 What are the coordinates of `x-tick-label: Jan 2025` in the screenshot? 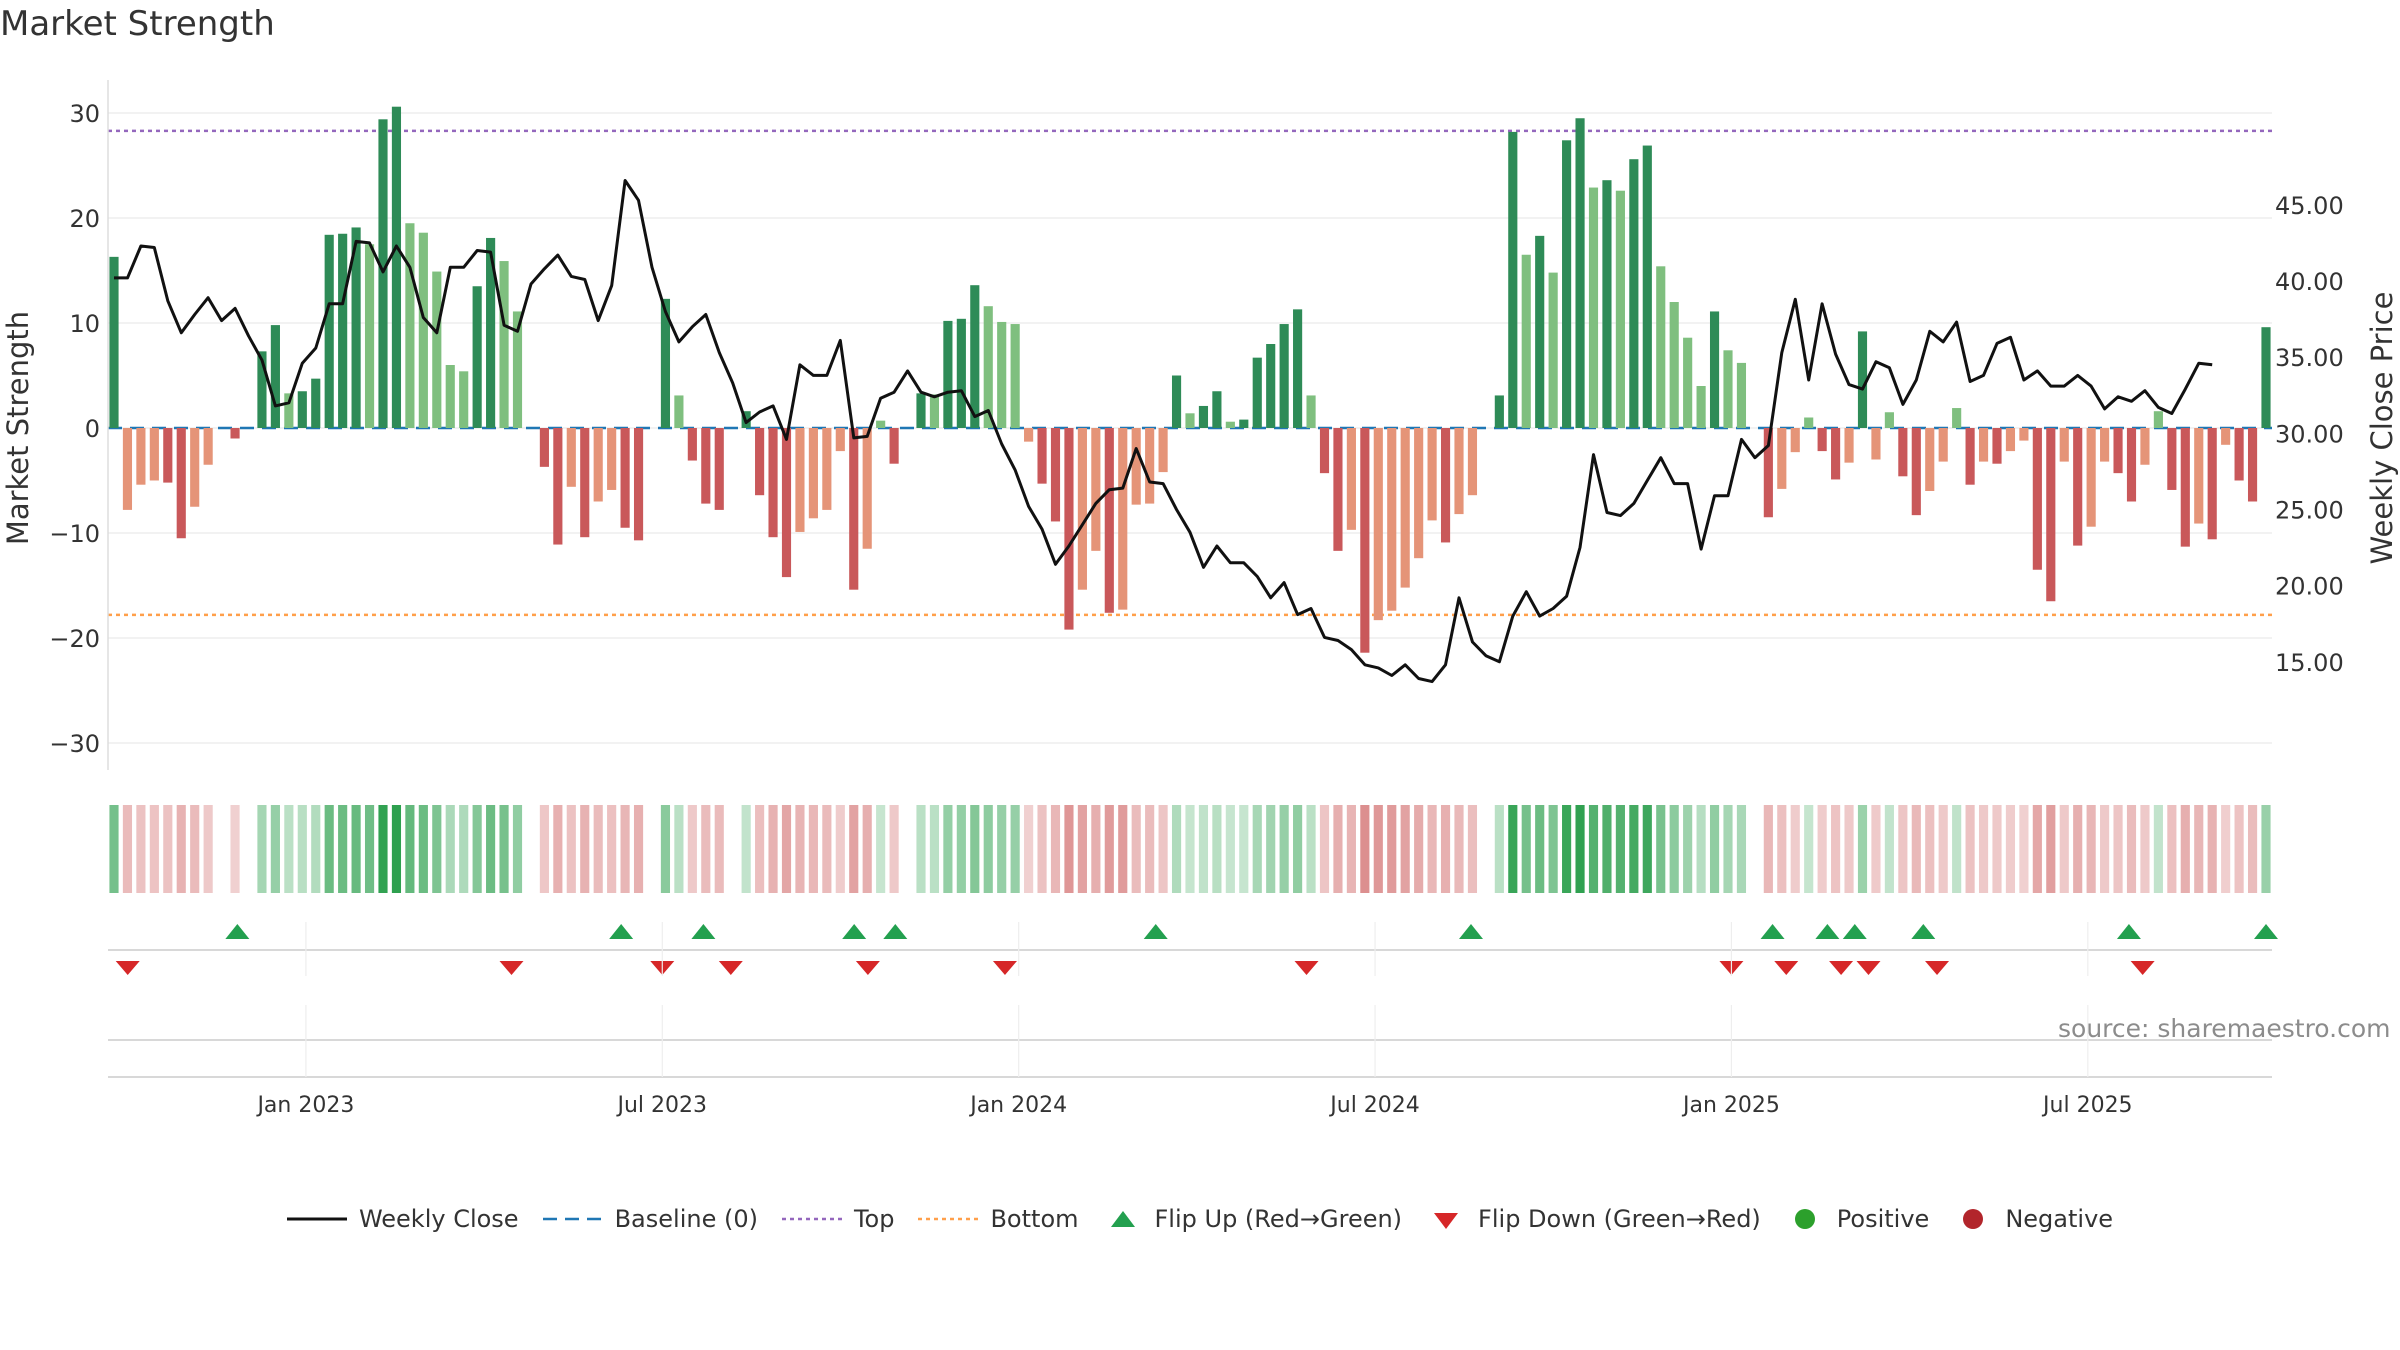 It's located at (1730, 1105).